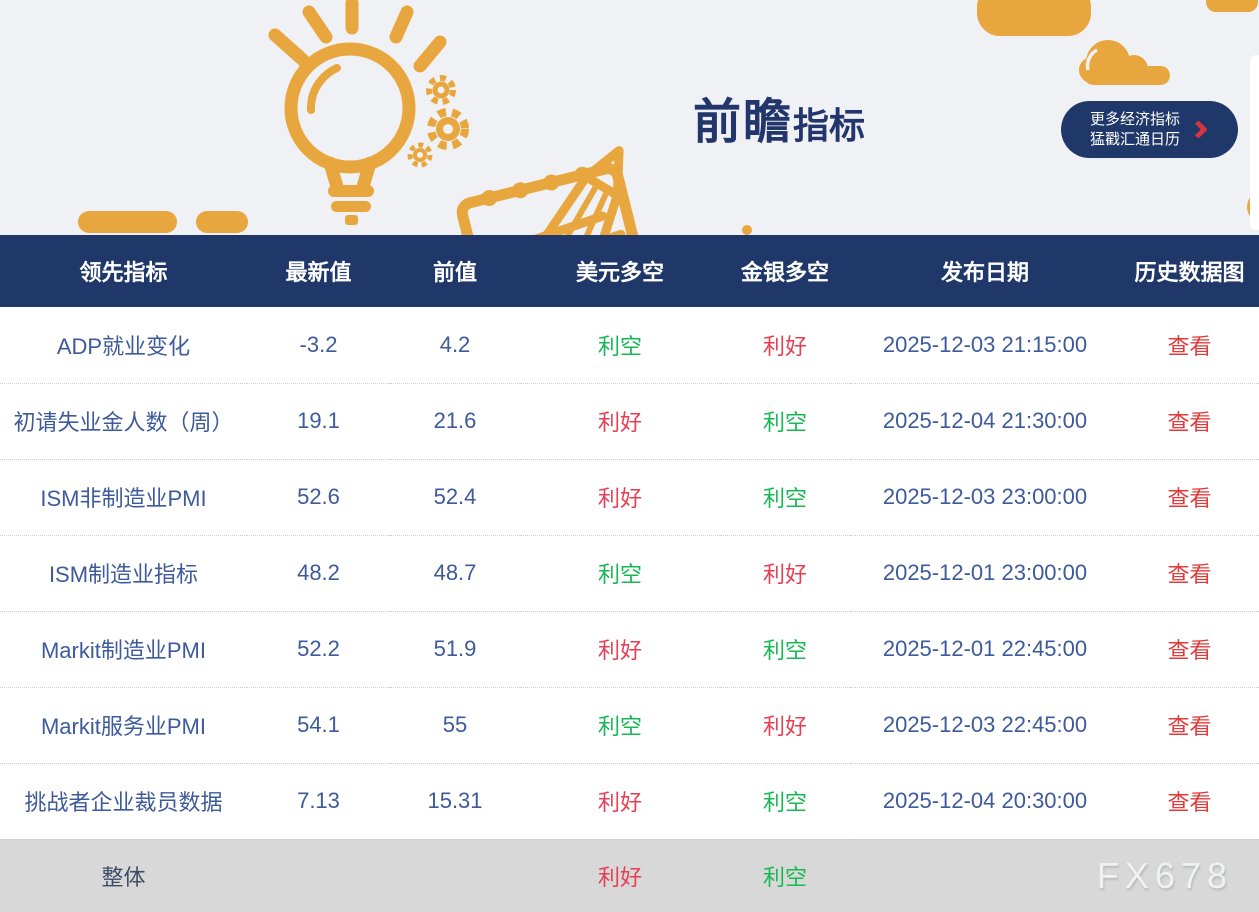 The image size is (1259, 912). Describe the element at coordinates (985, 649) in the screenshot. I see `release-date: 2025-12-01 22:45:00` at that location.